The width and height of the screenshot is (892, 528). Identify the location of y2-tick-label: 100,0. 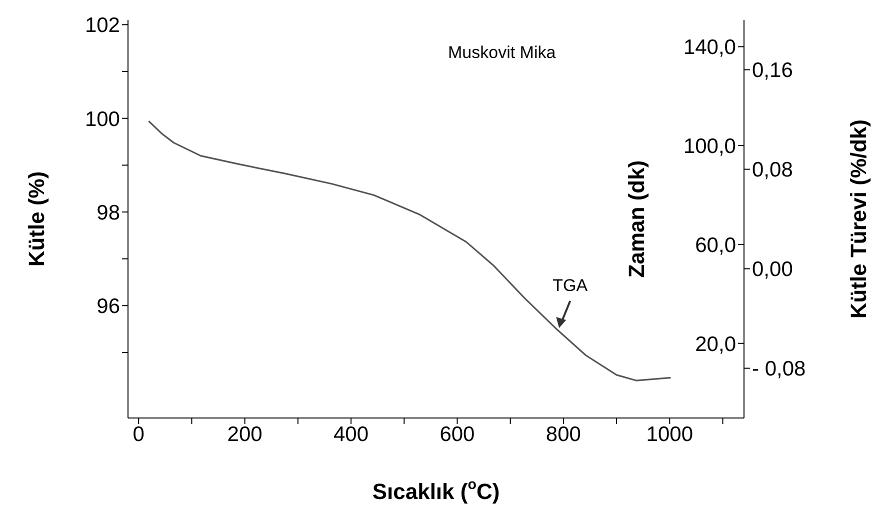
(709, 146).